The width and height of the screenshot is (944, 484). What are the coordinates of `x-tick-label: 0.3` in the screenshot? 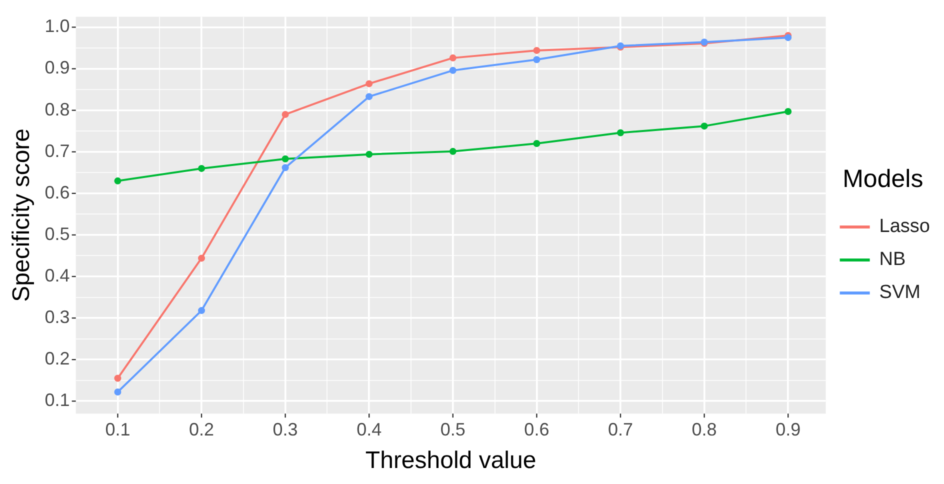 It's located at (285, 429).